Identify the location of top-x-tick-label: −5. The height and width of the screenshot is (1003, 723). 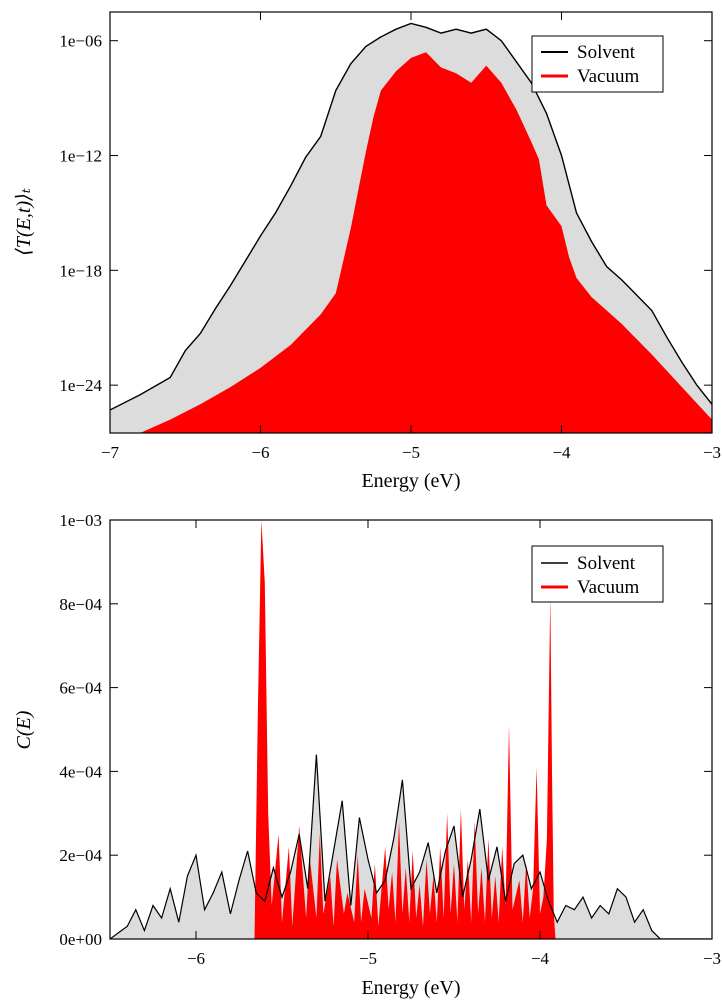
(411, 452).